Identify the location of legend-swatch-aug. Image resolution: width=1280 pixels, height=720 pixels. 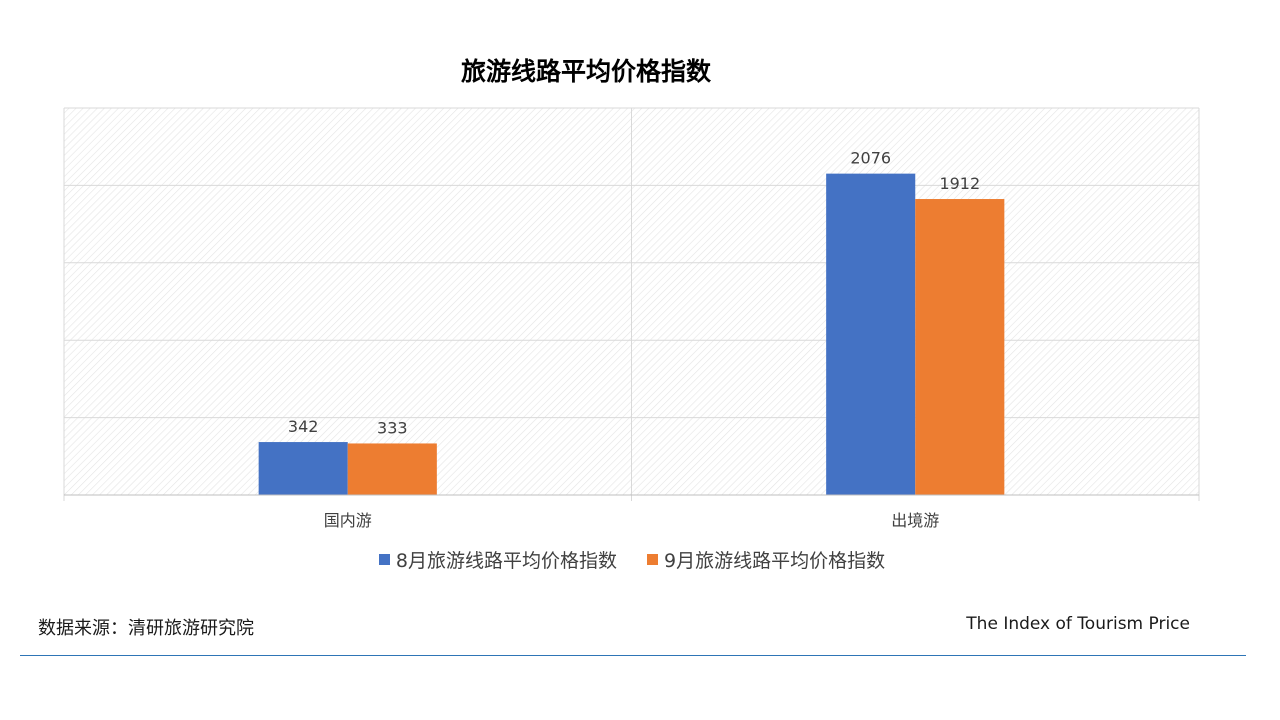
(384, 559).